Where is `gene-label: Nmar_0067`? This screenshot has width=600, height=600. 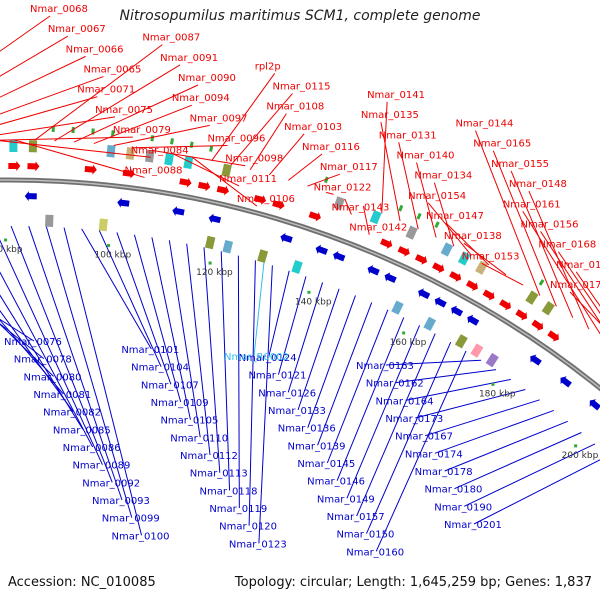 gene-label: Nmar_0067 is located at coordinates (77, 29).